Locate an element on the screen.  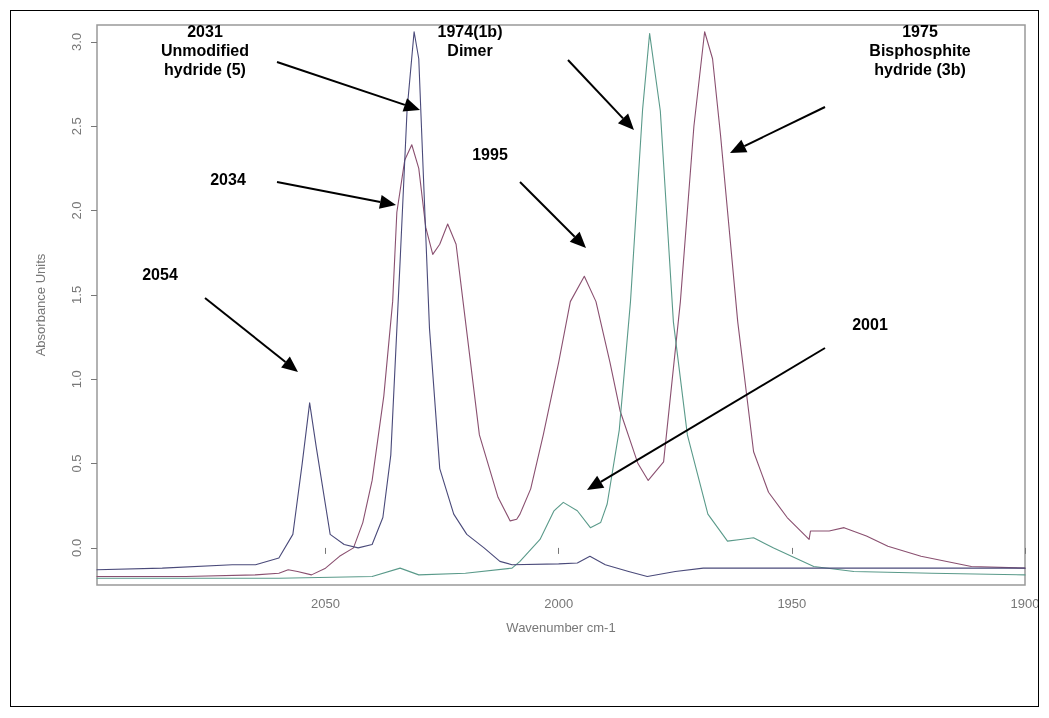
y-tick-label: 1.0 is located at coordinates (76, 379).